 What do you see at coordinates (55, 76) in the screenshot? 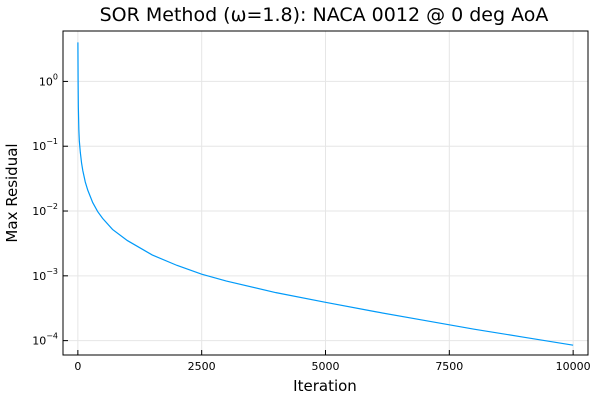
I see `y-tick-exponent: 0` at bounding box center [55, 76].